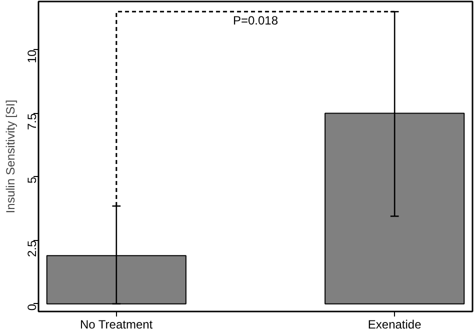  Describe the element at coordinates (395, 325) in the screenshot. I see `x-tick-label: Exenatide` at that location.